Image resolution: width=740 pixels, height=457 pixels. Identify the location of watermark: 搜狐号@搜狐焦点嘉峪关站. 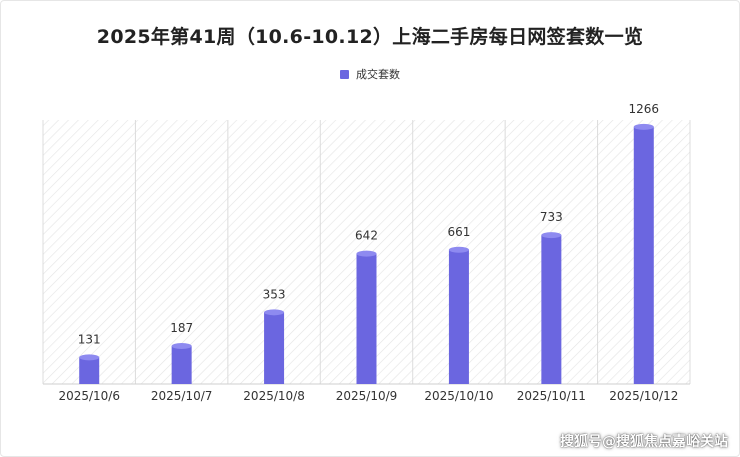
(644, 442).